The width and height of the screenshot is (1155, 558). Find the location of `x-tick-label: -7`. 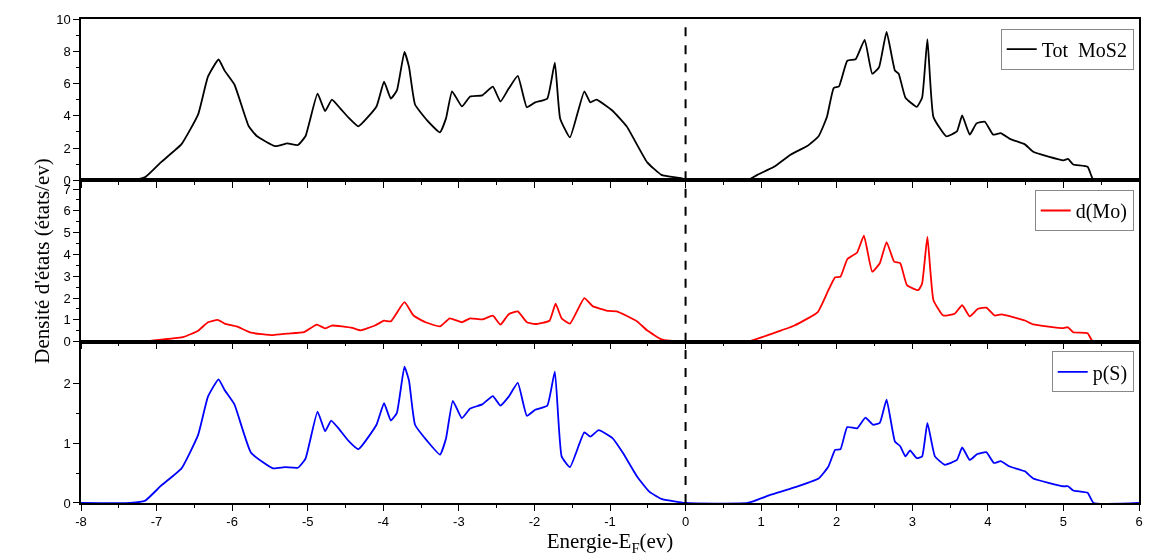

x-tick-label: -7 is located at coordinates (156, 522).